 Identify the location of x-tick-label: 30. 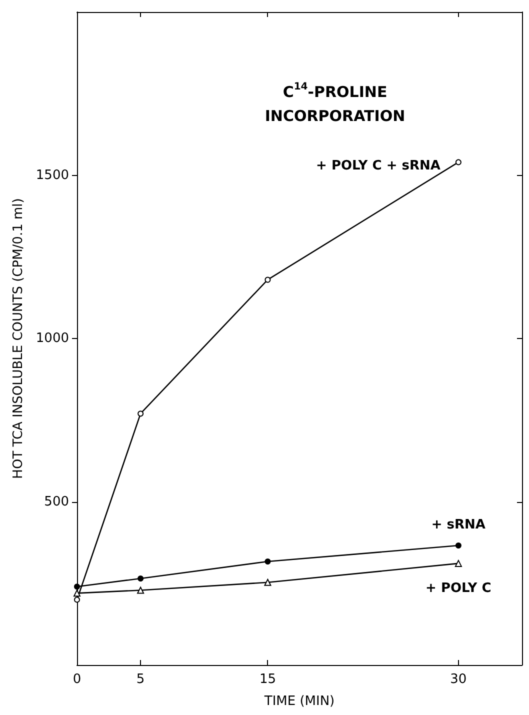
(458, 679).